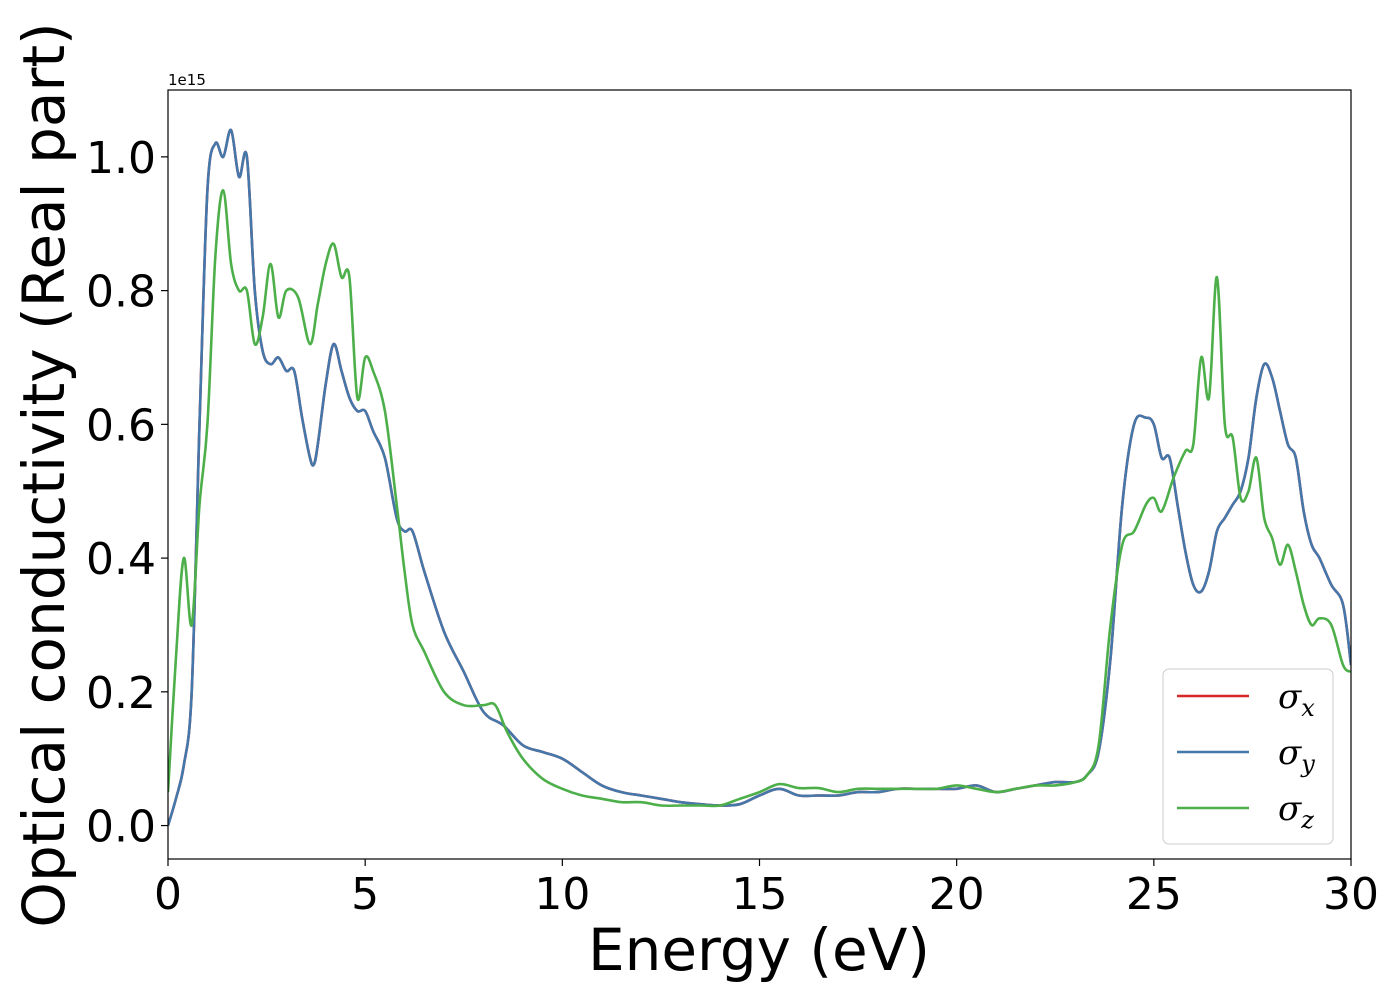 Image resolution: width=1400 pixels, height=1000 pixels. What do you see at coordinates (168, 894) in the screenshot?
I see `x-tick-label: 0` at bounding box center [168, 894].